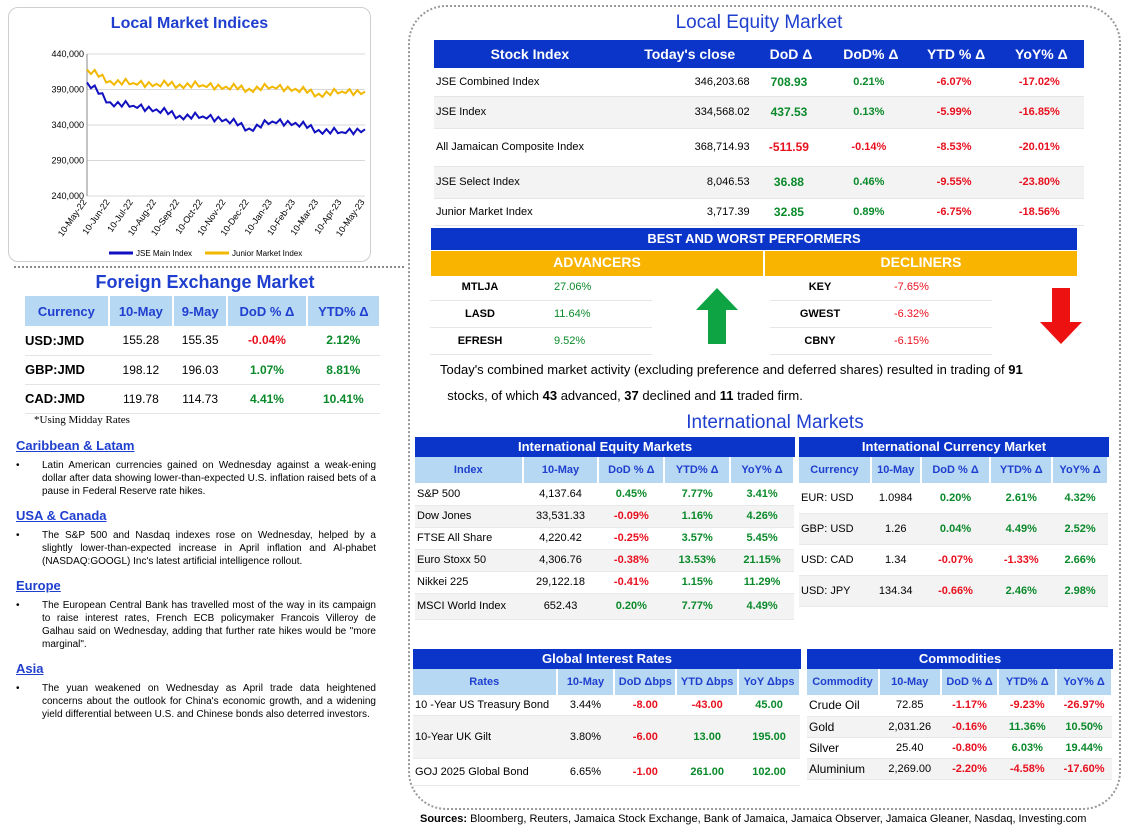 This screenshot has height=838, width=1144. What do you see at coordinates (791, 147) in the screenshot?
I see `equity-cell: -511.59` at bounding box center [791, 147].